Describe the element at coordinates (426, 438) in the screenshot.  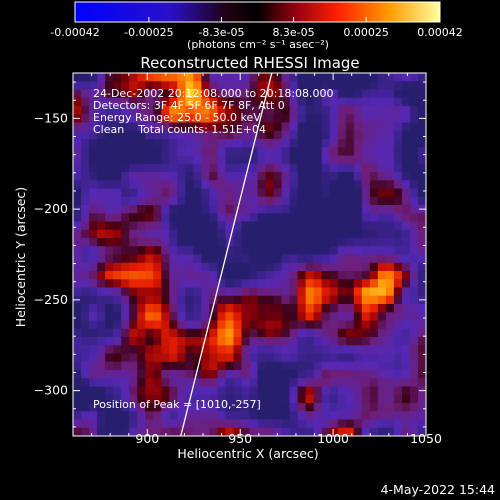
I see `x-tick-label: 1050` at that location.